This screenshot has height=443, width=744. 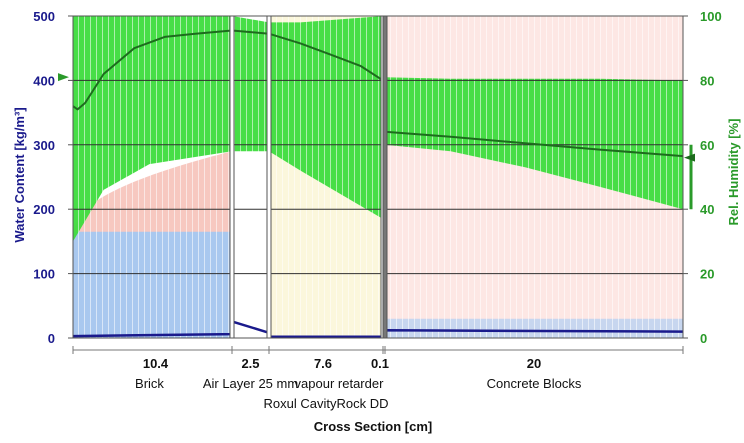 What do you see at coordinates (707, 209) in the screenshot?
I see `tick-label-right-40: 40` at bounding box center [707, 209].